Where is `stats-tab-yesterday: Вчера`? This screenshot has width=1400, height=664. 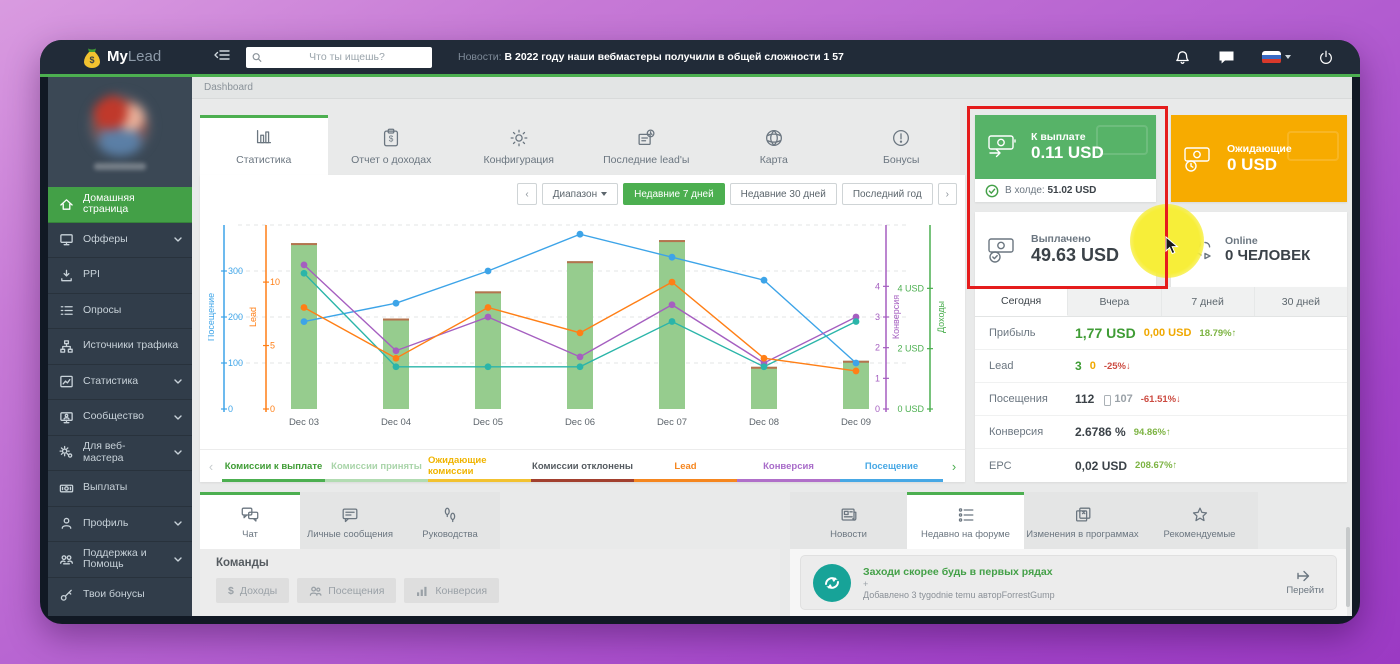
stats-tab-yesterday: Вчера is located at coordinates (1115, 301).